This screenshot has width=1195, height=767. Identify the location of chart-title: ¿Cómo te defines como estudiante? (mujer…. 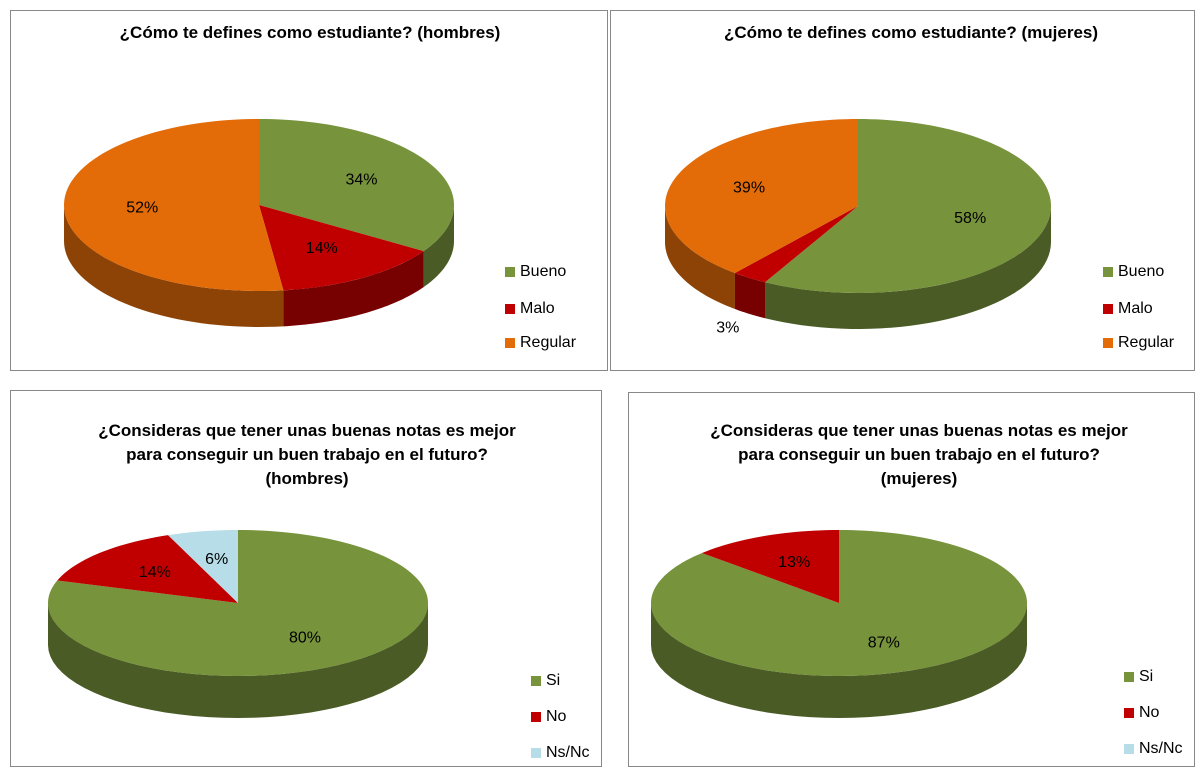
(911, 32).